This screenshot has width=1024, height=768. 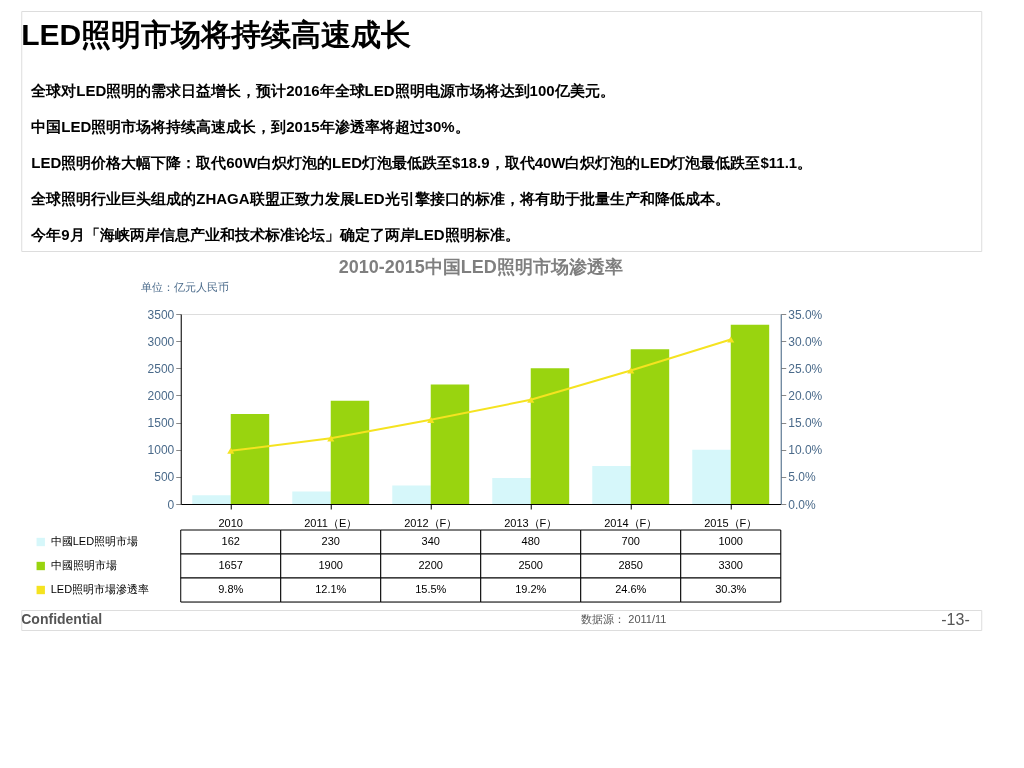 What do you see at coordinates (805, 450) in the screenshot?
I see `y2-tick-label: 10.0%` at bounding box center [805, 450].